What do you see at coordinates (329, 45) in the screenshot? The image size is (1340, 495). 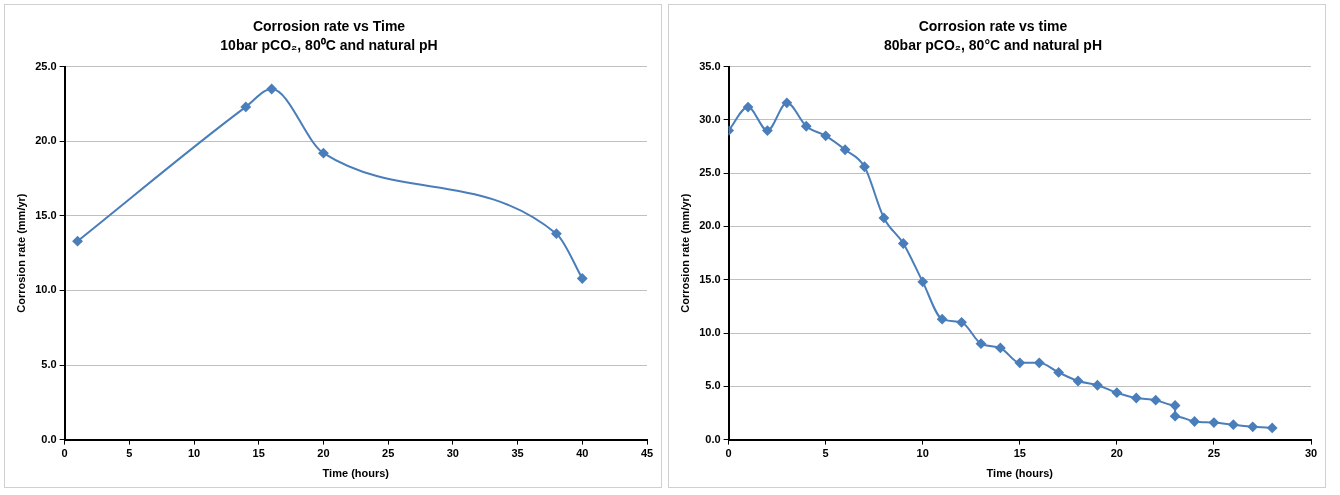 I see `chart-subtitle: 10bar pCO₂, 80⁰C and natural pH` at bounding box center [329, 45].